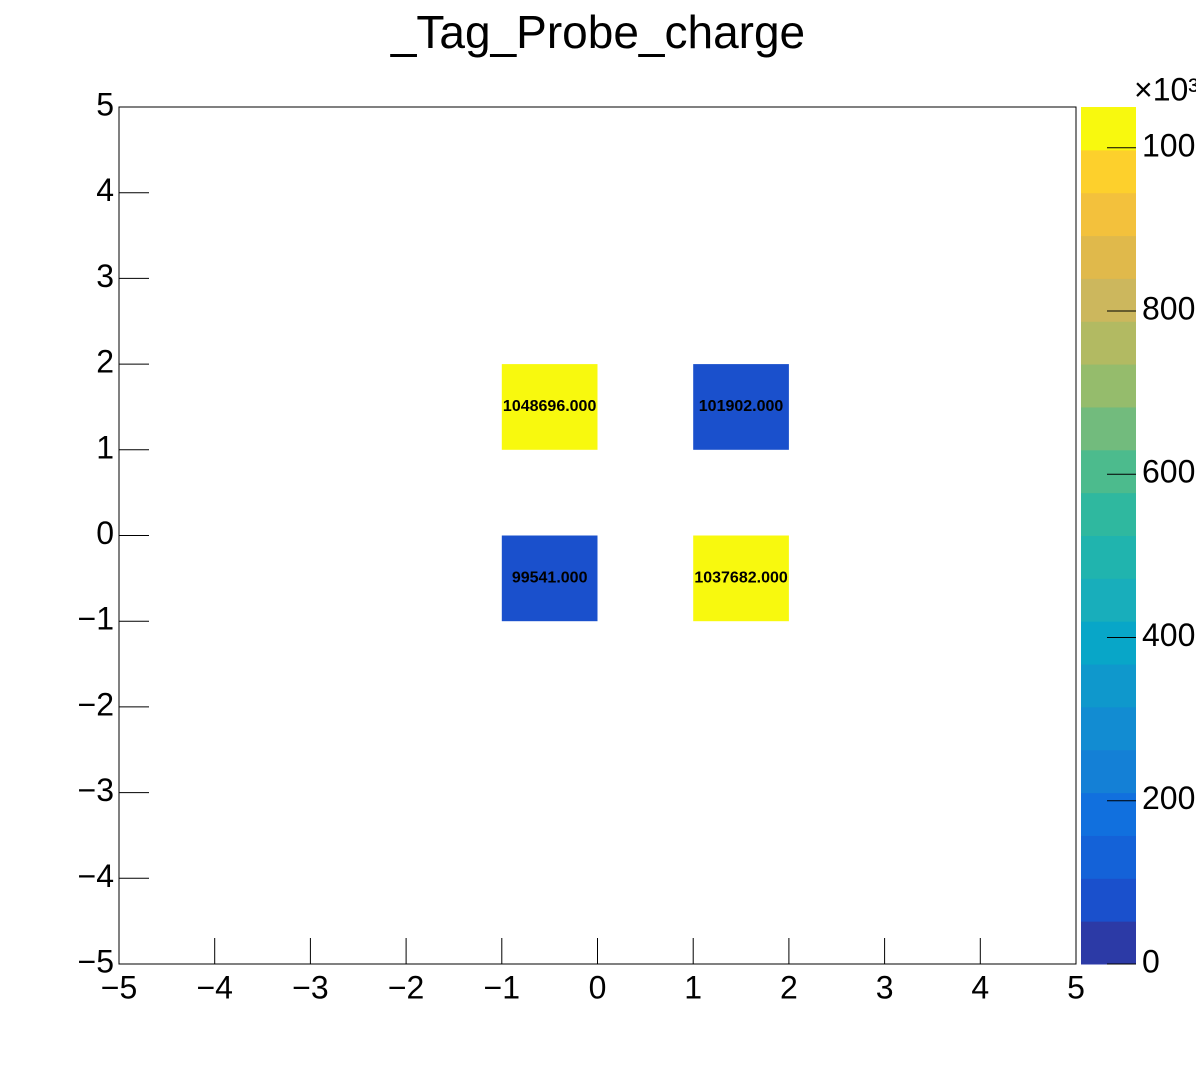  What do you see at coordinates (502, 987) in the screenshot?
I see `x-tick-label: −1` at bounding box center [502, 987].